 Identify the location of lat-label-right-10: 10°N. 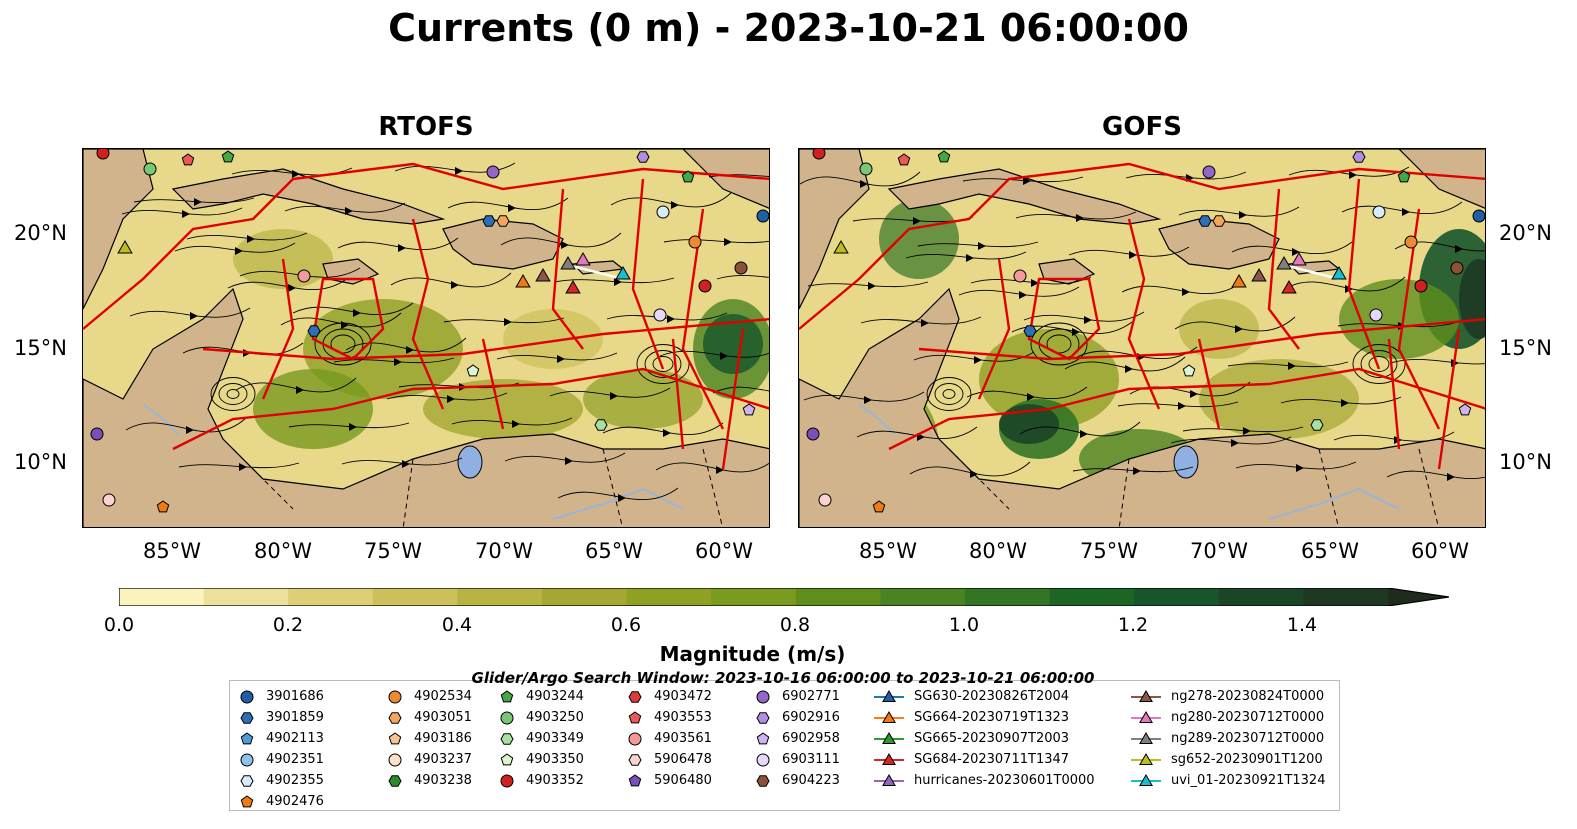
(1525, 462).